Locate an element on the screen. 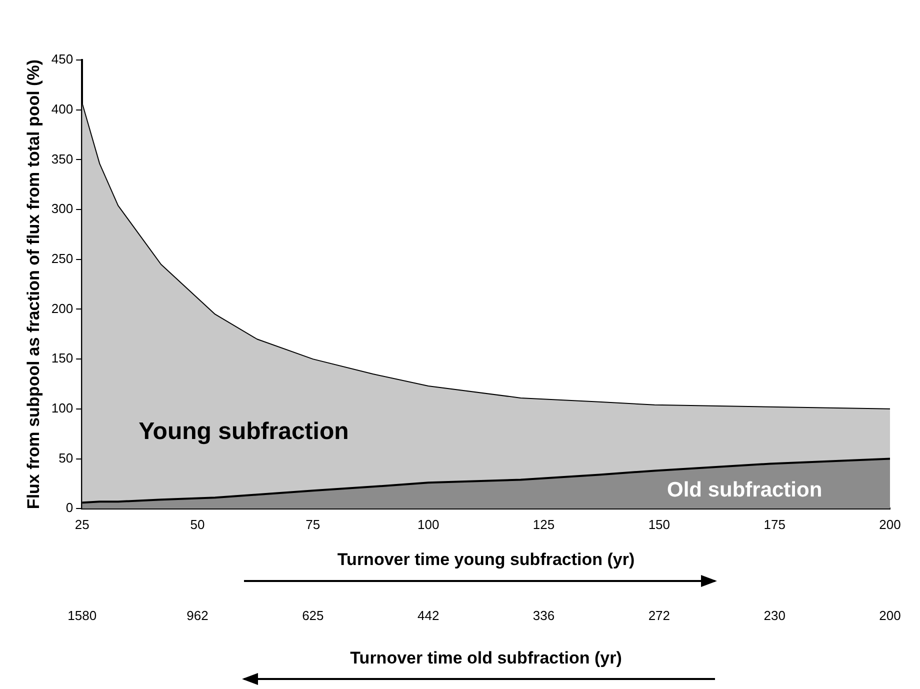  y-tick-label: 350 is located at coordinates (62, 158).